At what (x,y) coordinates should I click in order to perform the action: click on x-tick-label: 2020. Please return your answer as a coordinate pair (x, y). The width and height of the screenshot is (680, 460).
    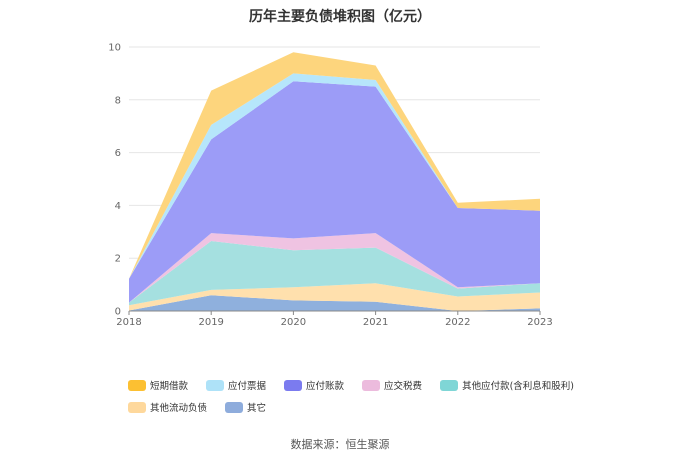
    Looking at the image, I should click on (293, 322).